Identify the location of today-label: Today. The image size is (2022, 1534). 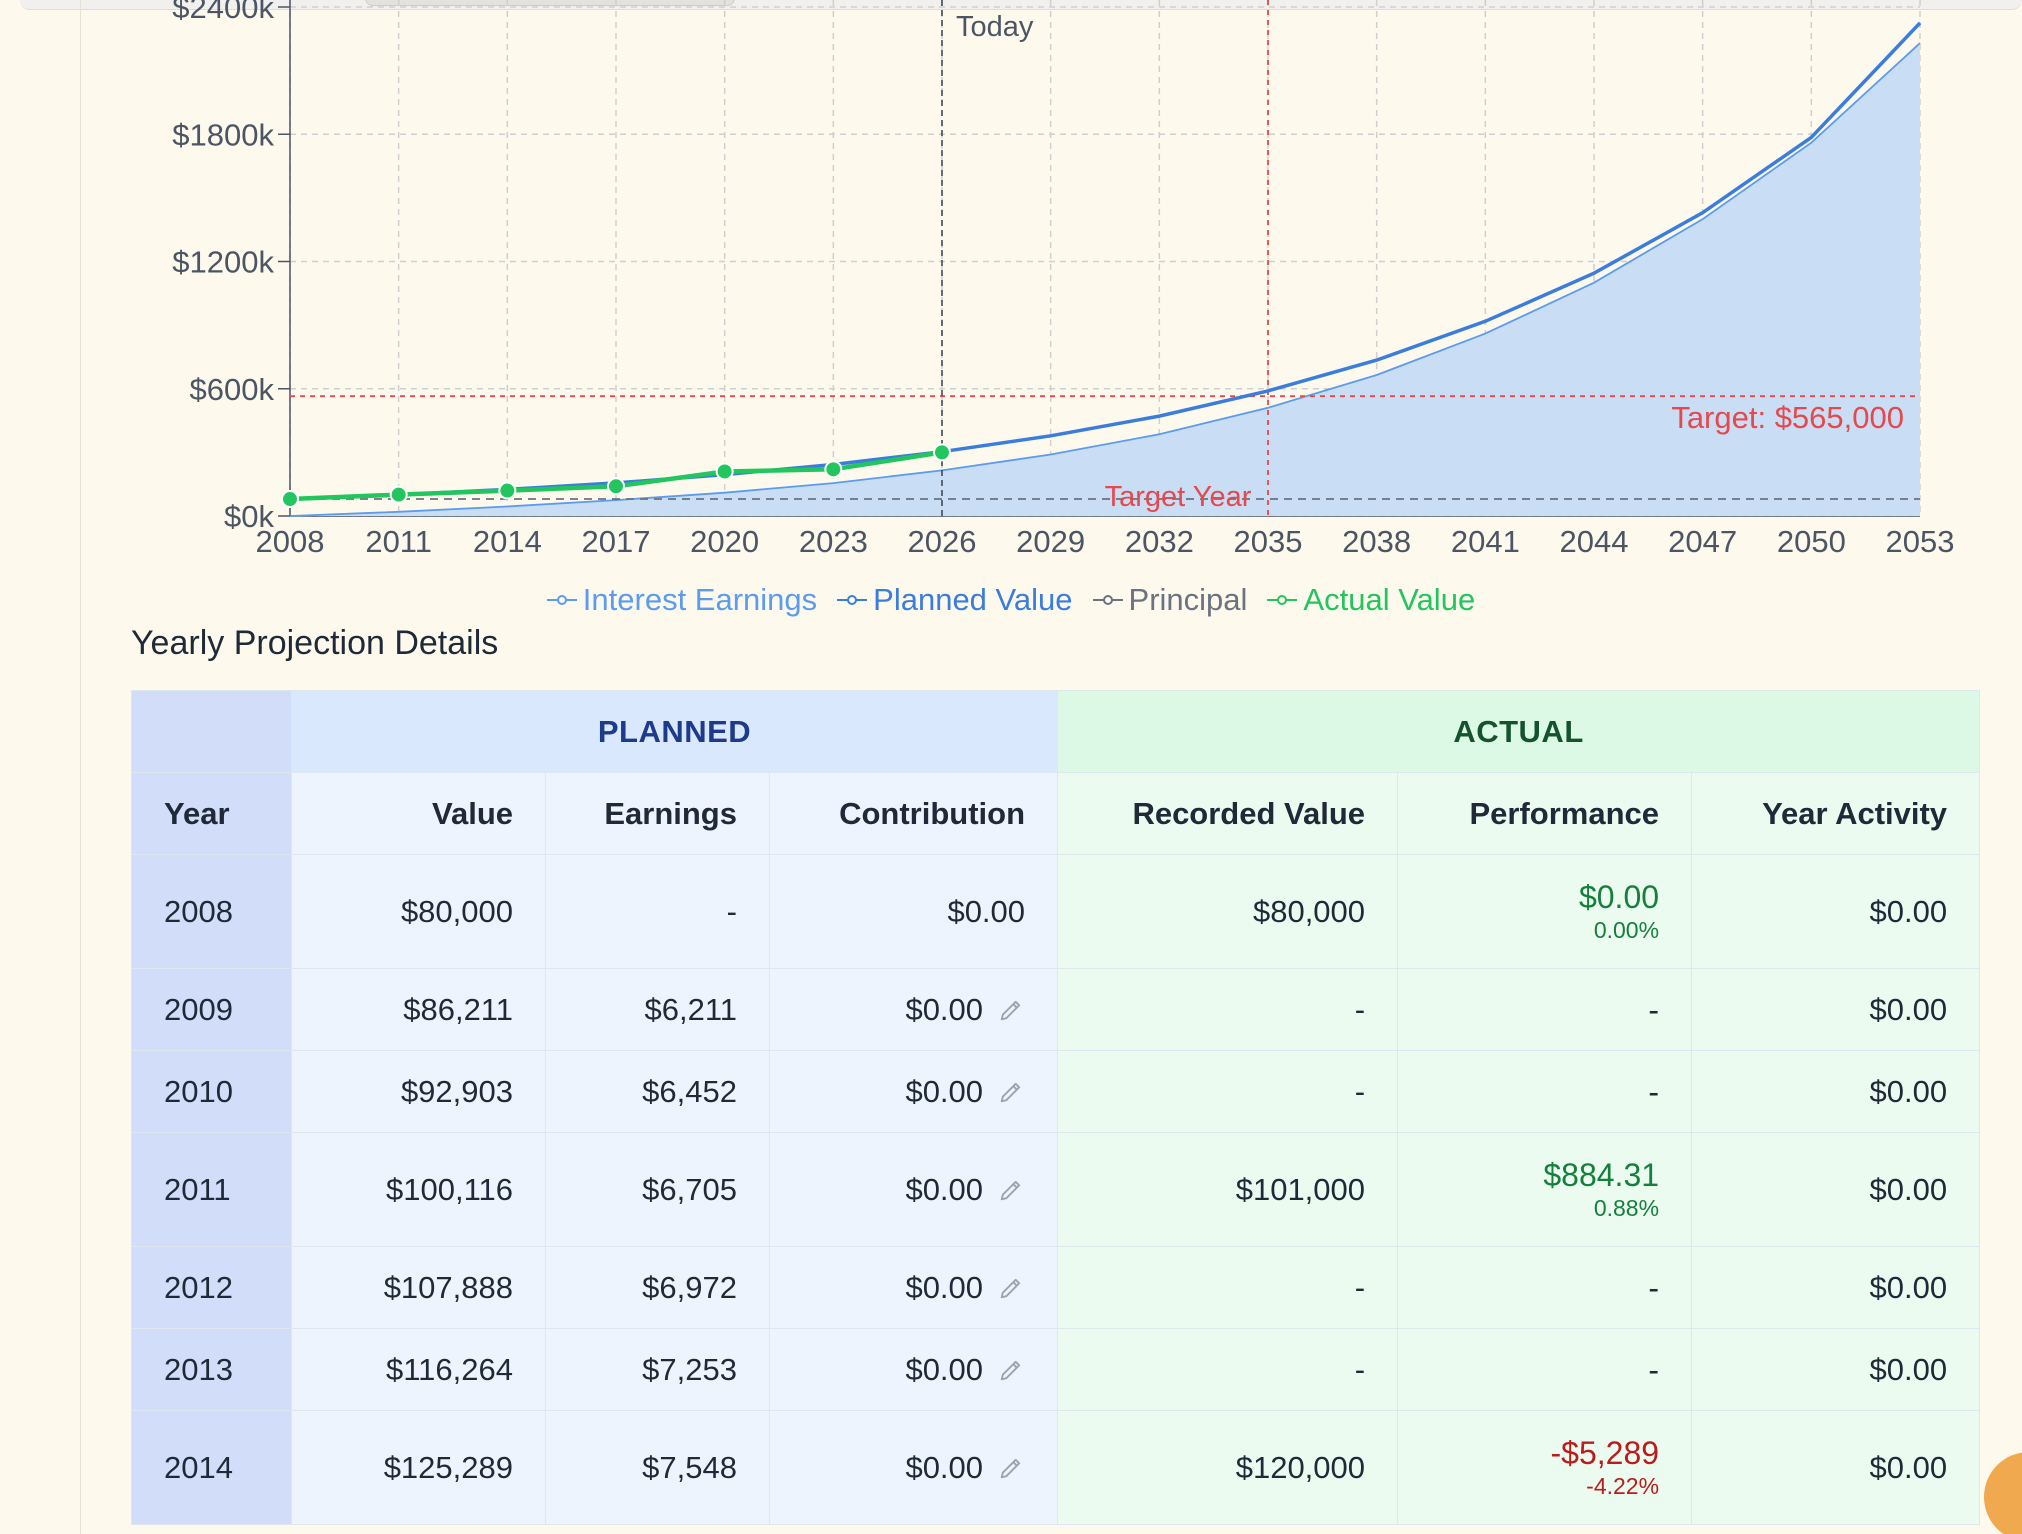
(995, 27).